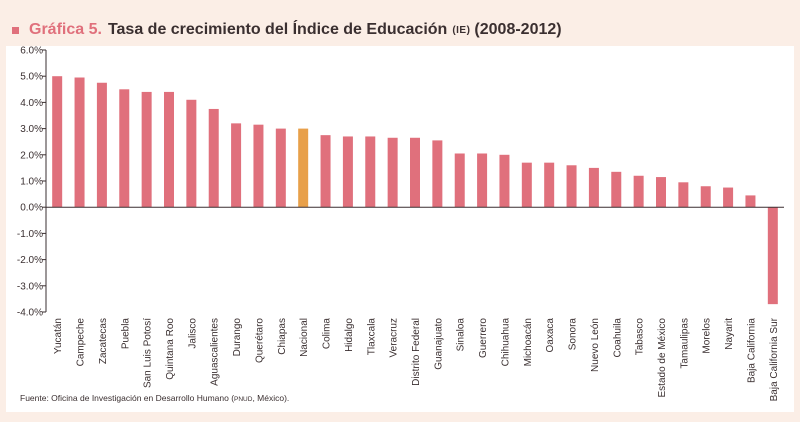 Image resolution: width=800 pixels, height=422 pixels. What do you see at coordinates (371, 337) in the screenshot?
I see `category-label: Tlaxcala` at bounding box center [371, 337].